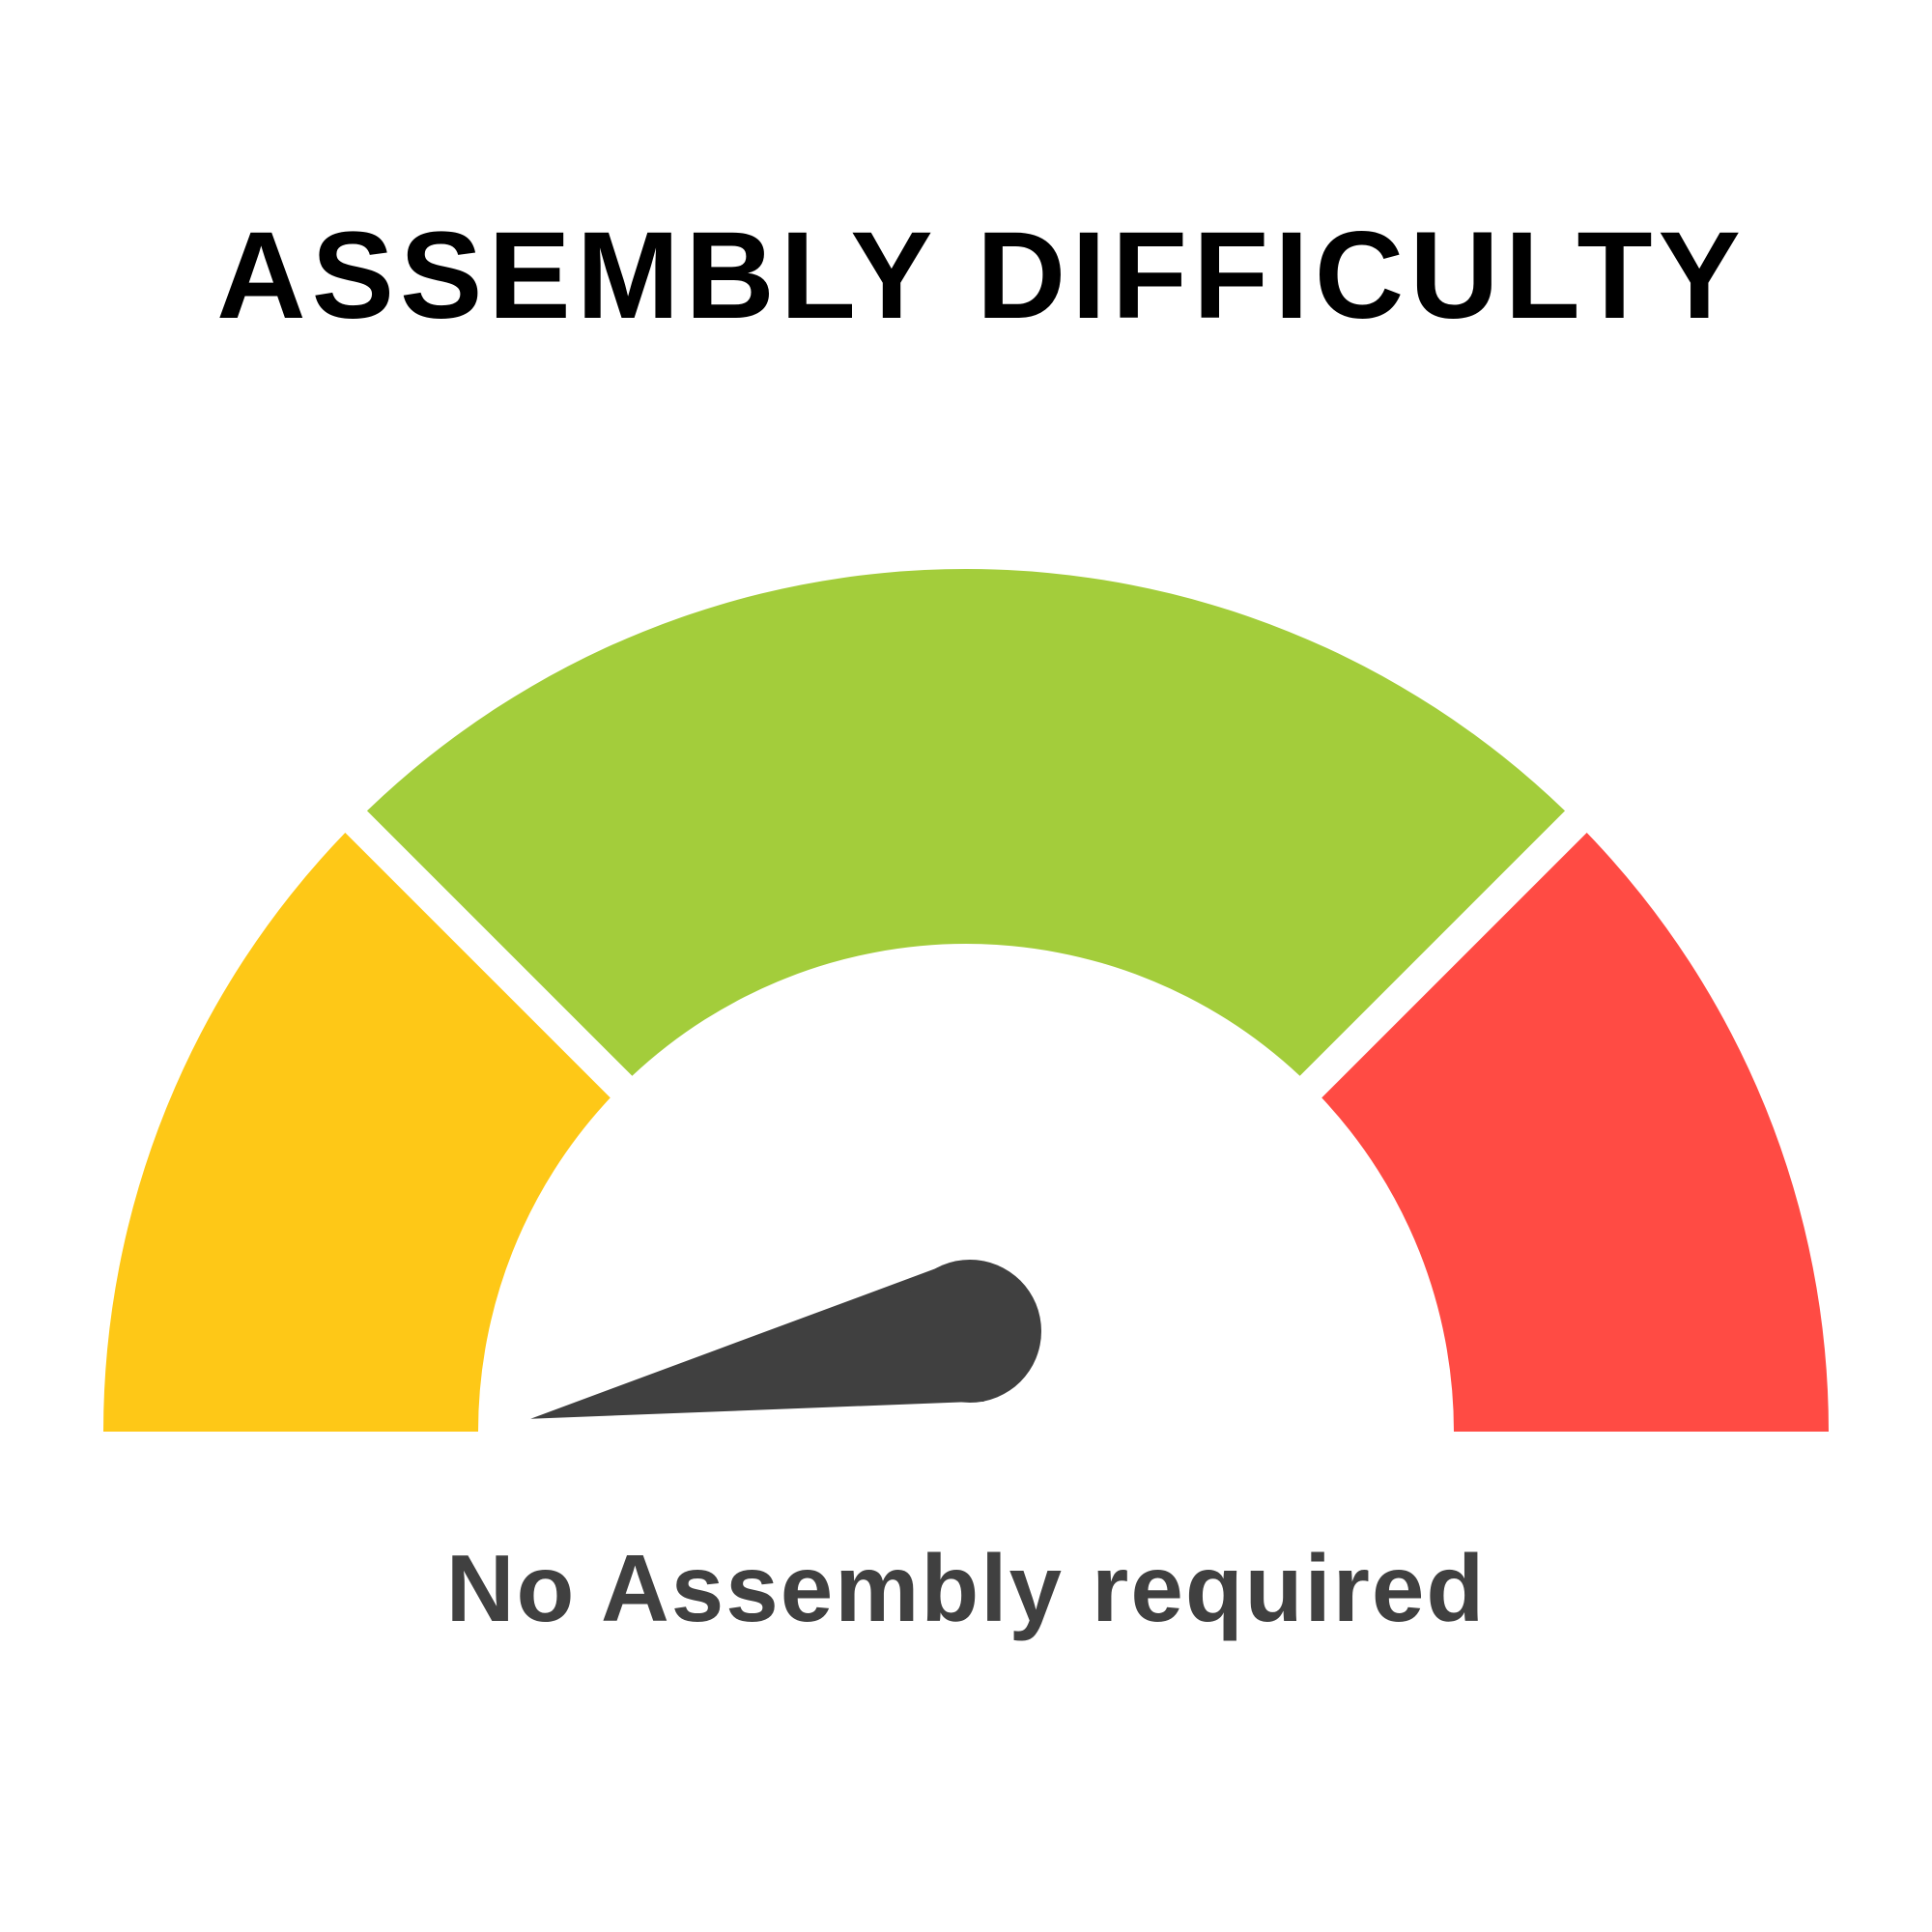 The width and height of the screenshot is (1932, 1932). Describe the element at coordinates (757, 1340) in the screenshot. I see `needle-pointer` at that location.